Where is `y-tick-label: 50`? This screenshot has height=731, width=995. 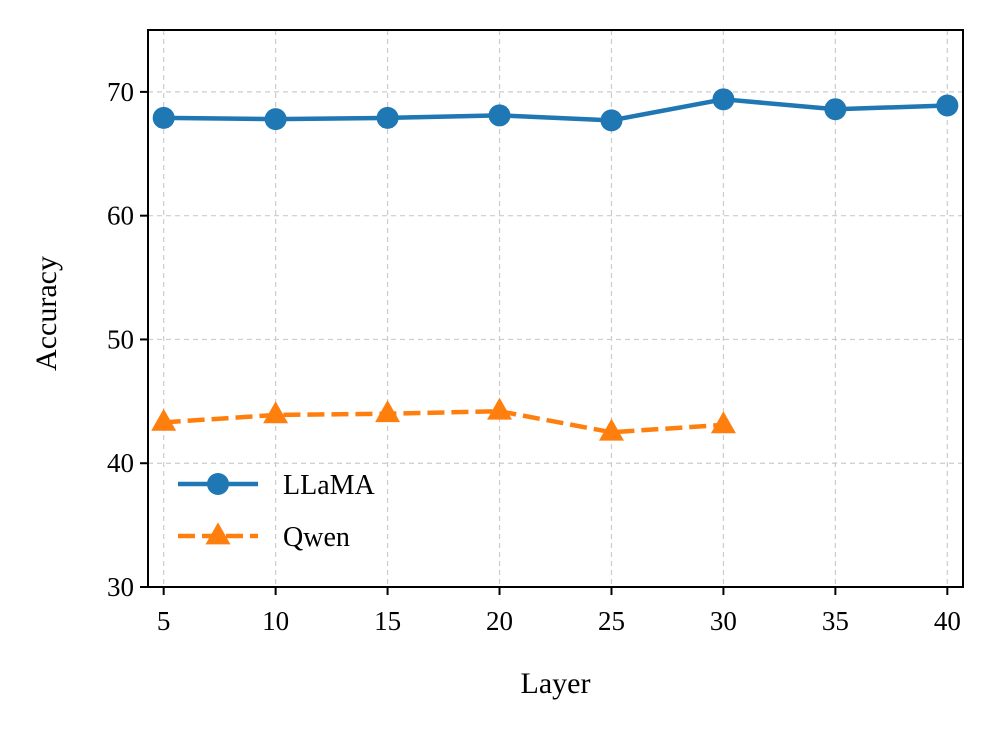
y-tick-label: 50 is located at coordinates (120, 339).